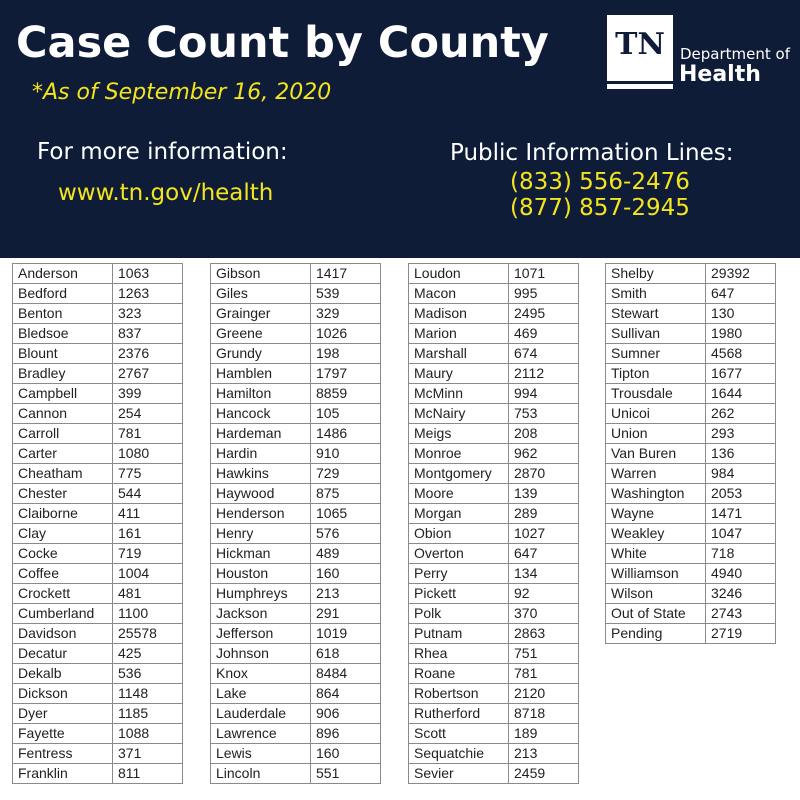  Describe the element at coordinates (690, 493) in the screenshot. I see `table-row: Washington 2053` at that location.